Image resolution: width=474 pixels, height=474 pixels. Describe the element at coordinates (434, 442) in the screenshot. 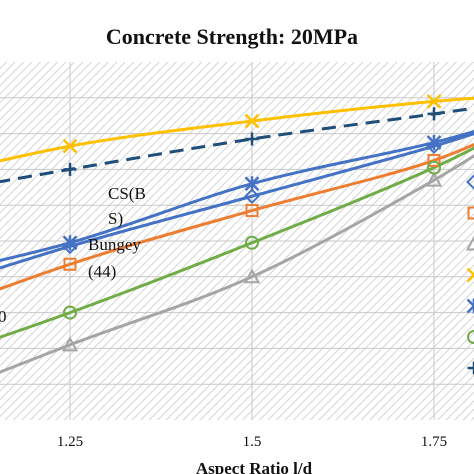

I see `x-tick-label: 1.75` at that location.